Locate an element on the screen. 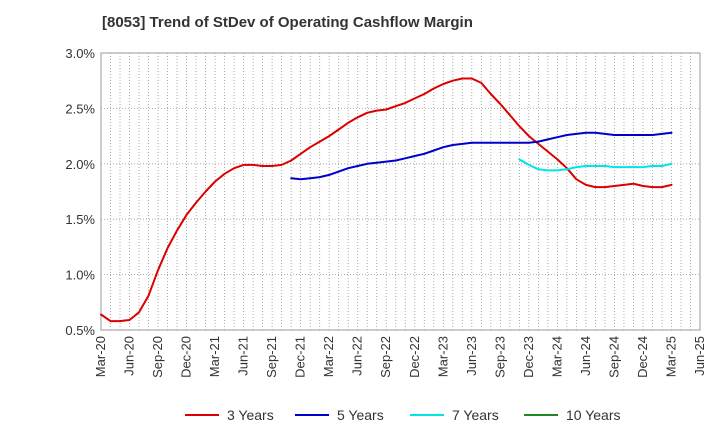  x-tick-label: Mar-22 is located at coordinates (328, 356).